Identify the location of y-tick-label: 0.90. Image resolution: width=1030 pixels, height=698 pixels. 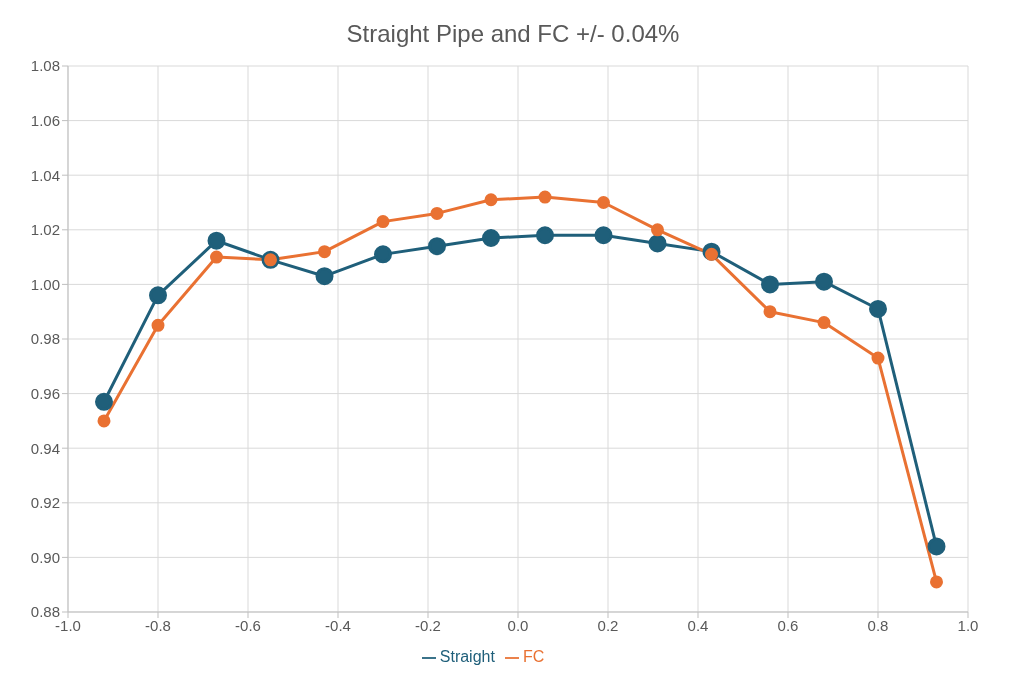
(45, 557).